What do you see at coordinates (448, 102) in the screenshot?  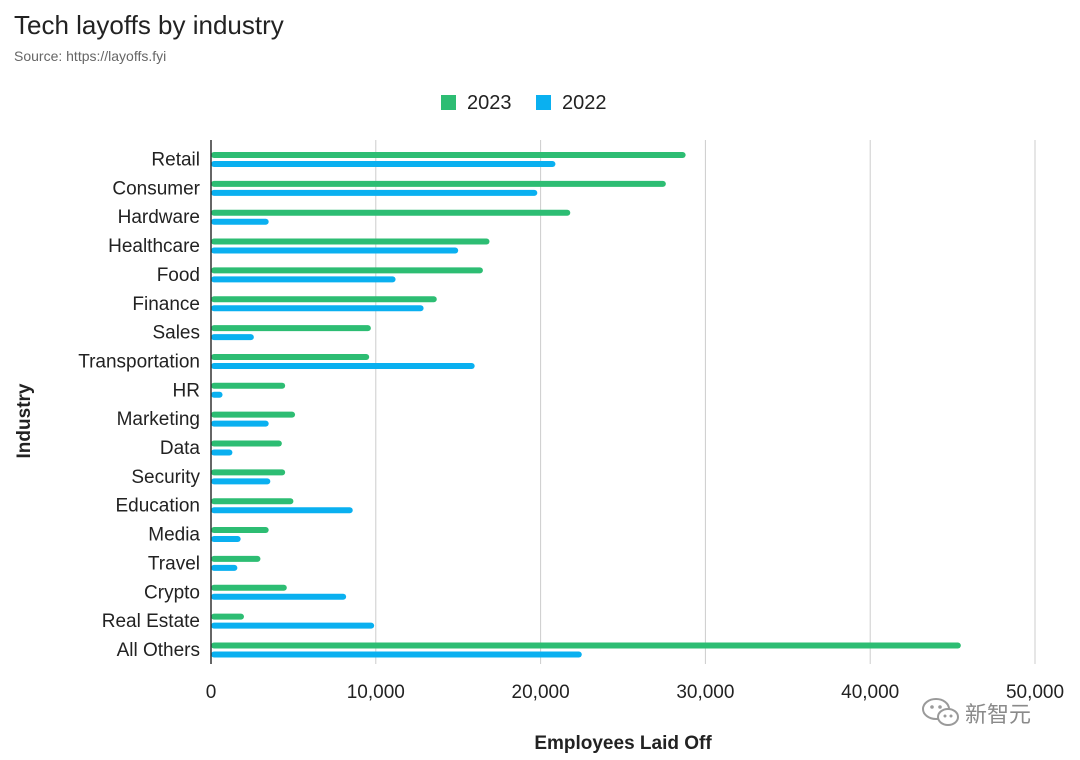 I see `legend-swatch-2023` at bounding box center [448, 102].